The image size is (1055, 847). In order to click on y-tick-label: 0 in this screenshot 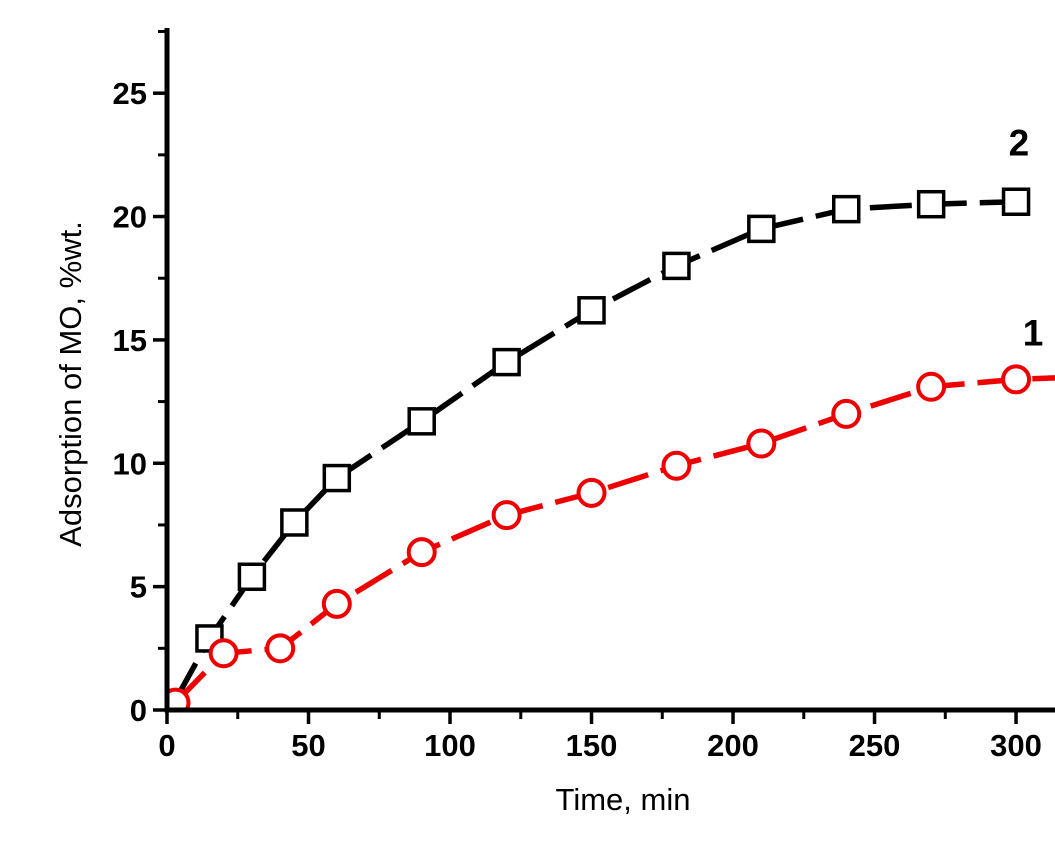, I will do `click(138, 710)`.